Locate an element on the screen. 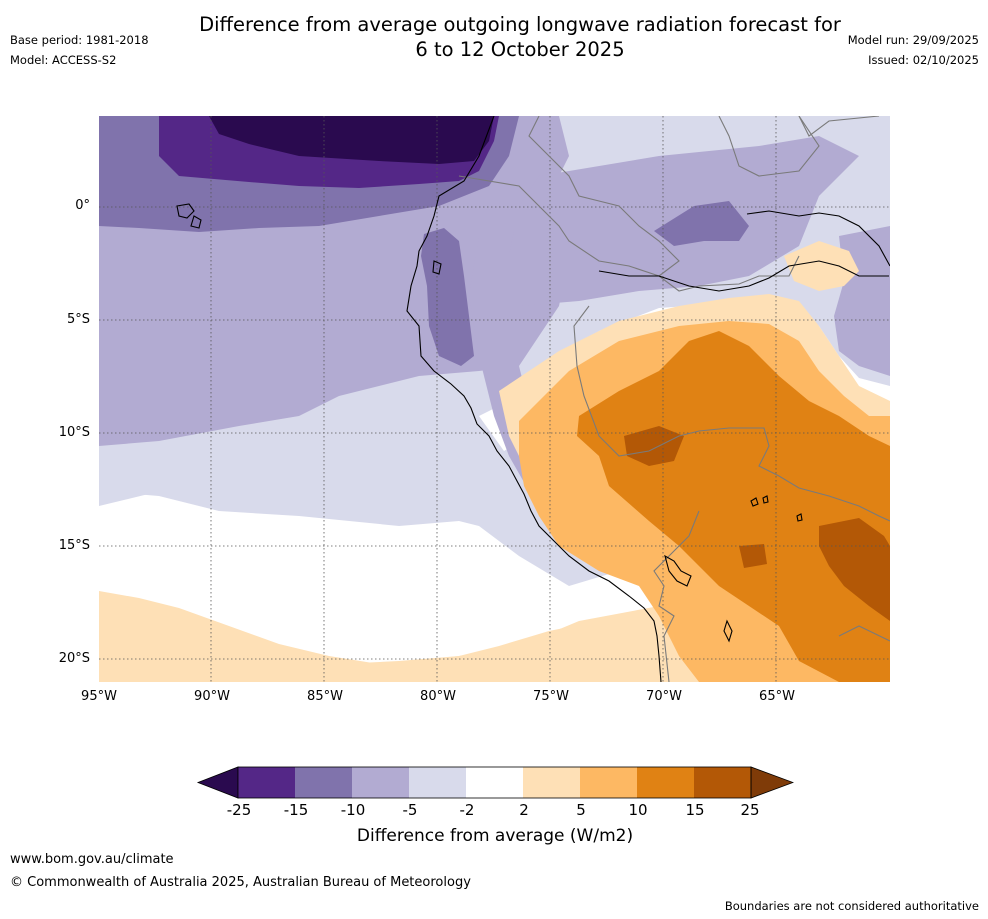 Image resolution: width=988 pixels, height=919 pixels. border-bolivia-chile is located at coordinates (676, 596).